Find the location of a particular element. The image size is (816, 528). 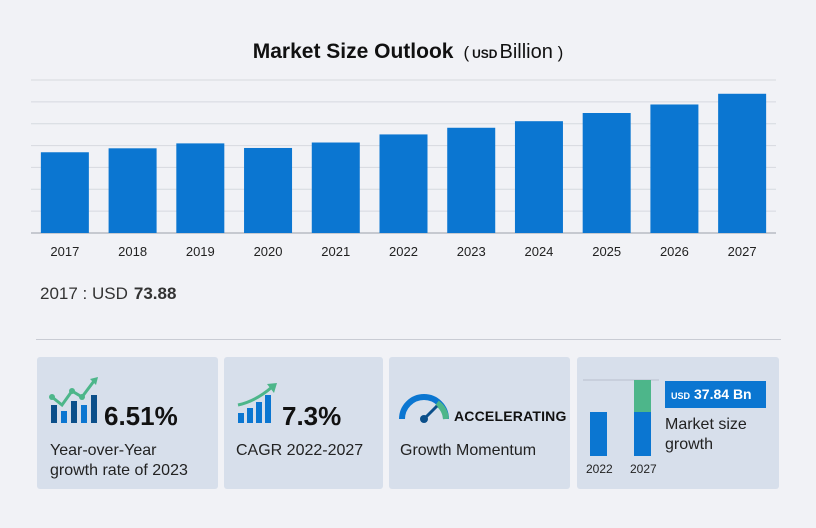

market-growth-caption: Market size growth is located at coordinates (706, 435).